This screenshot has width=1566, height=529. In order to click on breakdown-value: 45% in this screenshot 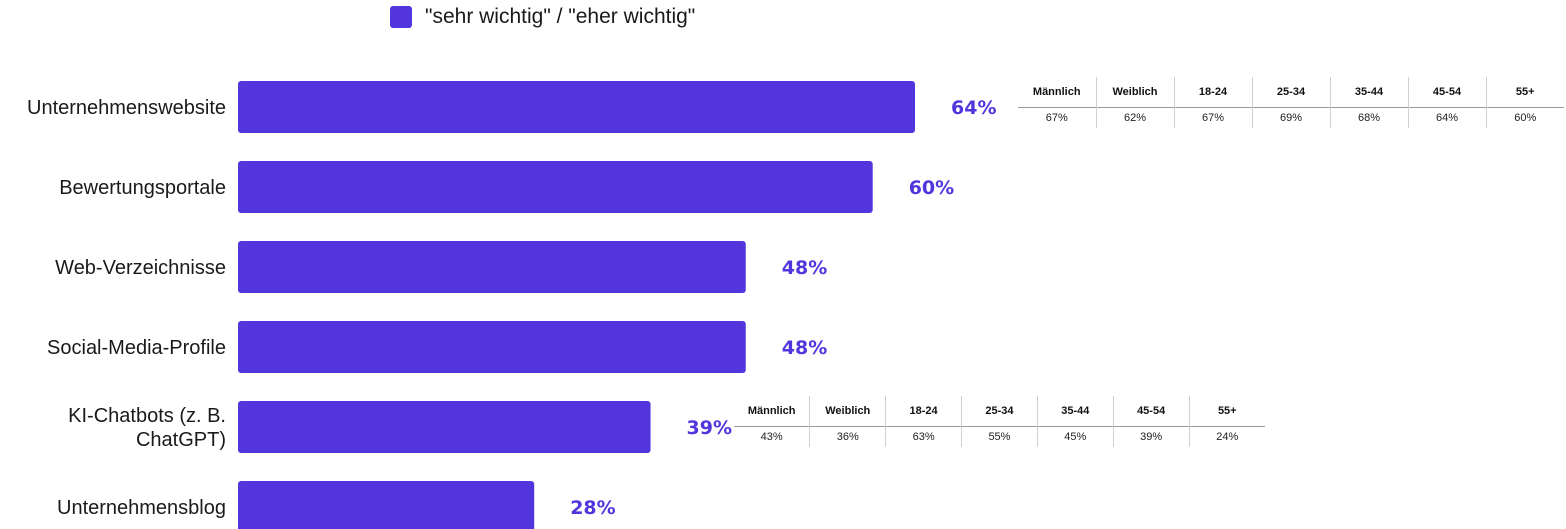, I will do `click(1075, 436)`.